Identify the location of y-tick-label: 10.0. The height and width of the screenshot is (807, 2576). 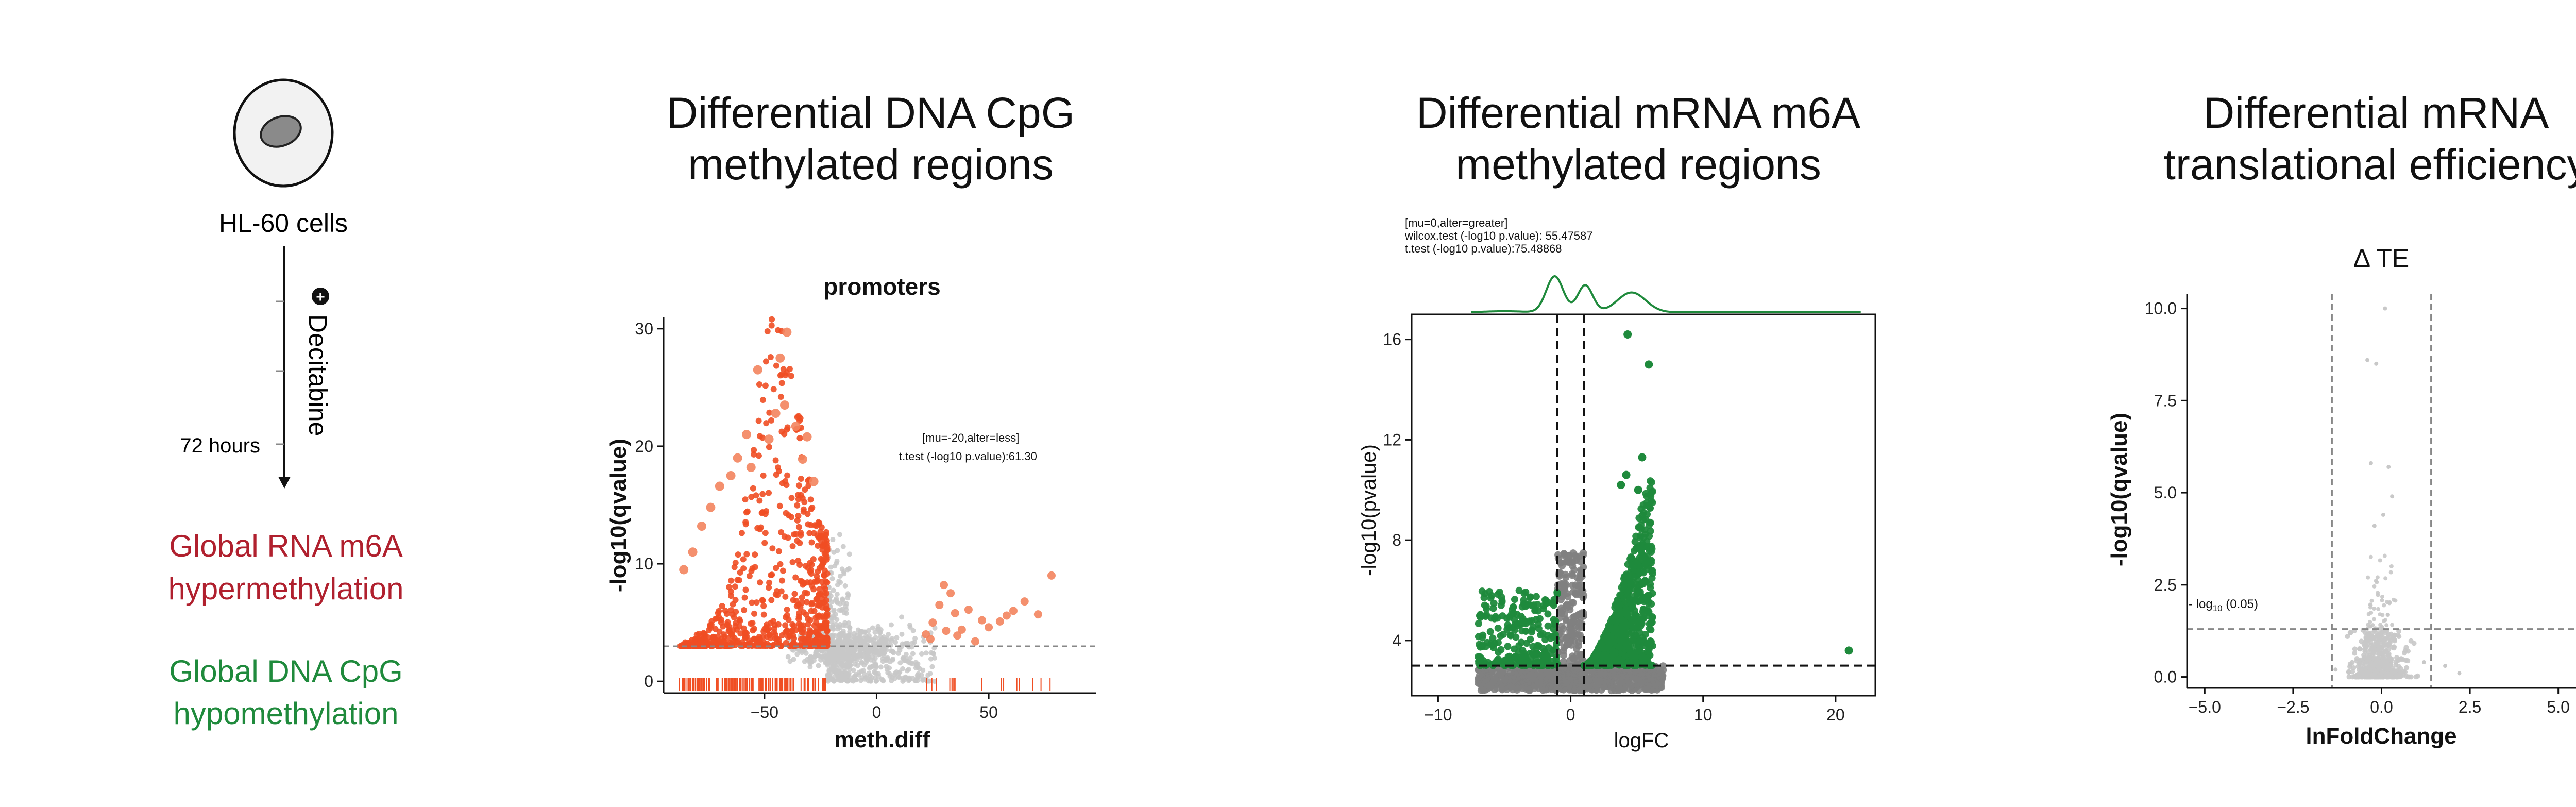
(2161, 308).